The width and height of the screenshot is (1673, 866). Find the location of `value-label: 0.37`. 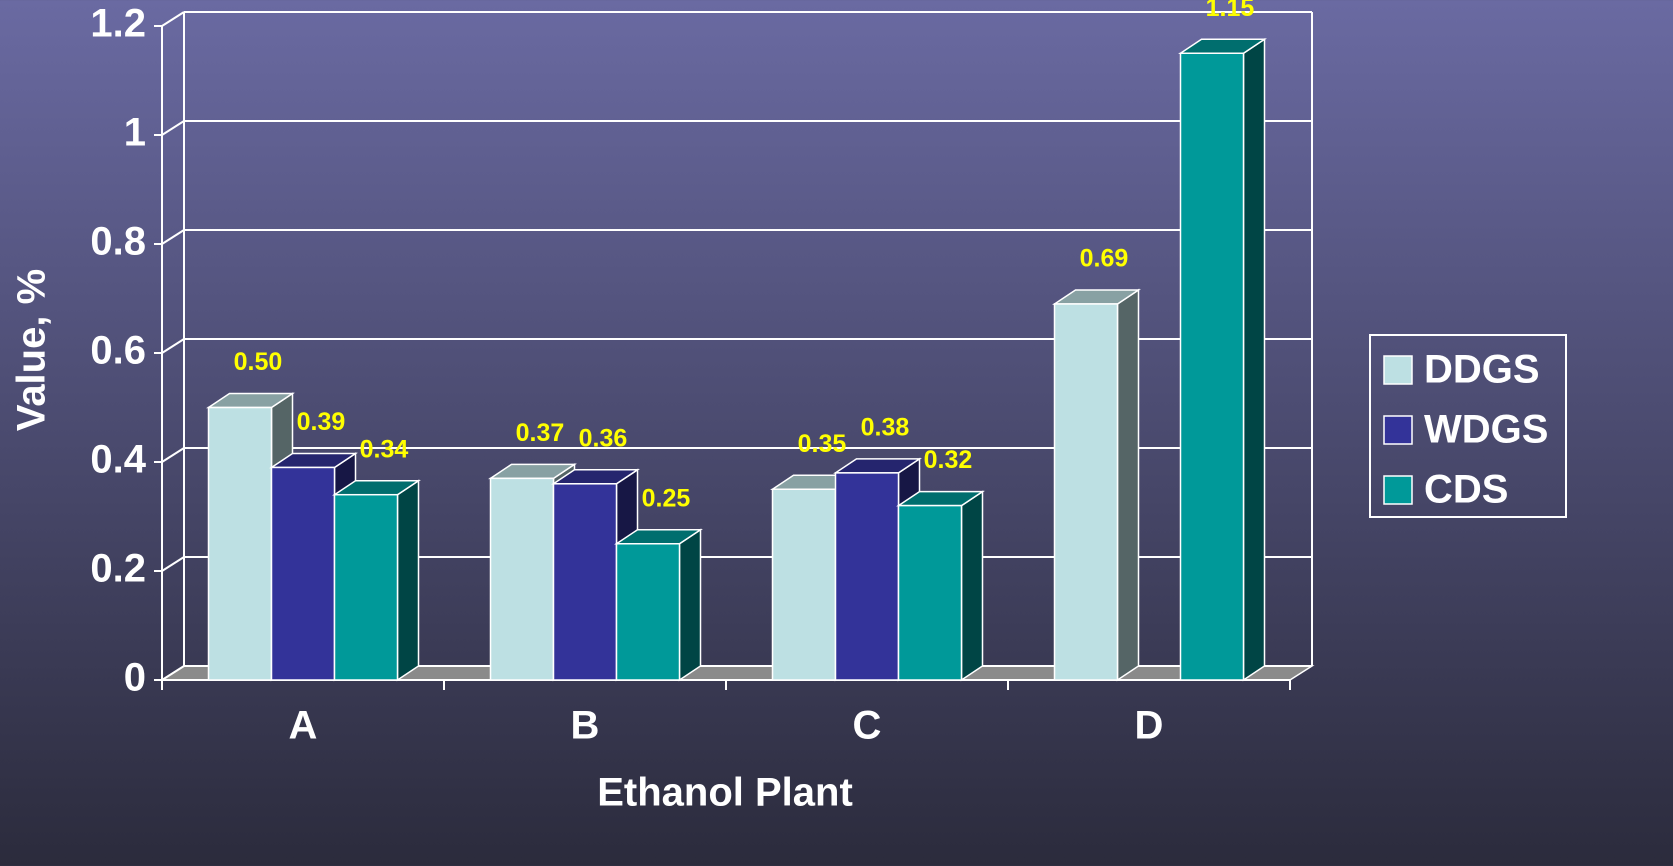

value-label: 0.37 is located at coordinates (540, 433).